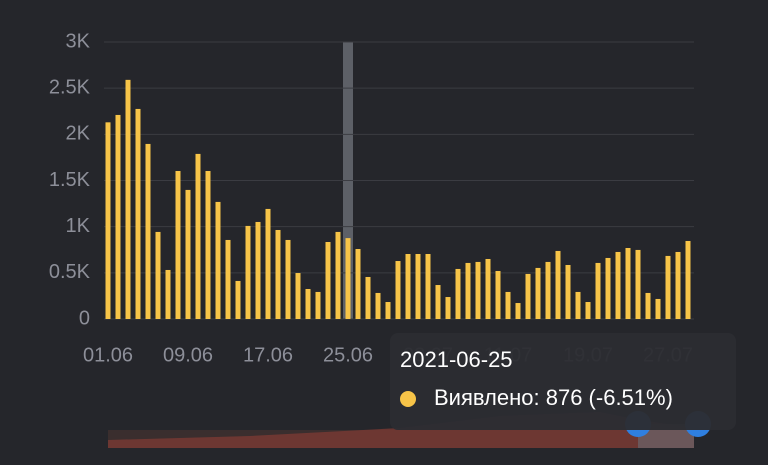 The image size is (768, 465). Describe the element at coordinates (70, 272) in the screenshot. I see `y-tick-label: 0.5K` at that location.